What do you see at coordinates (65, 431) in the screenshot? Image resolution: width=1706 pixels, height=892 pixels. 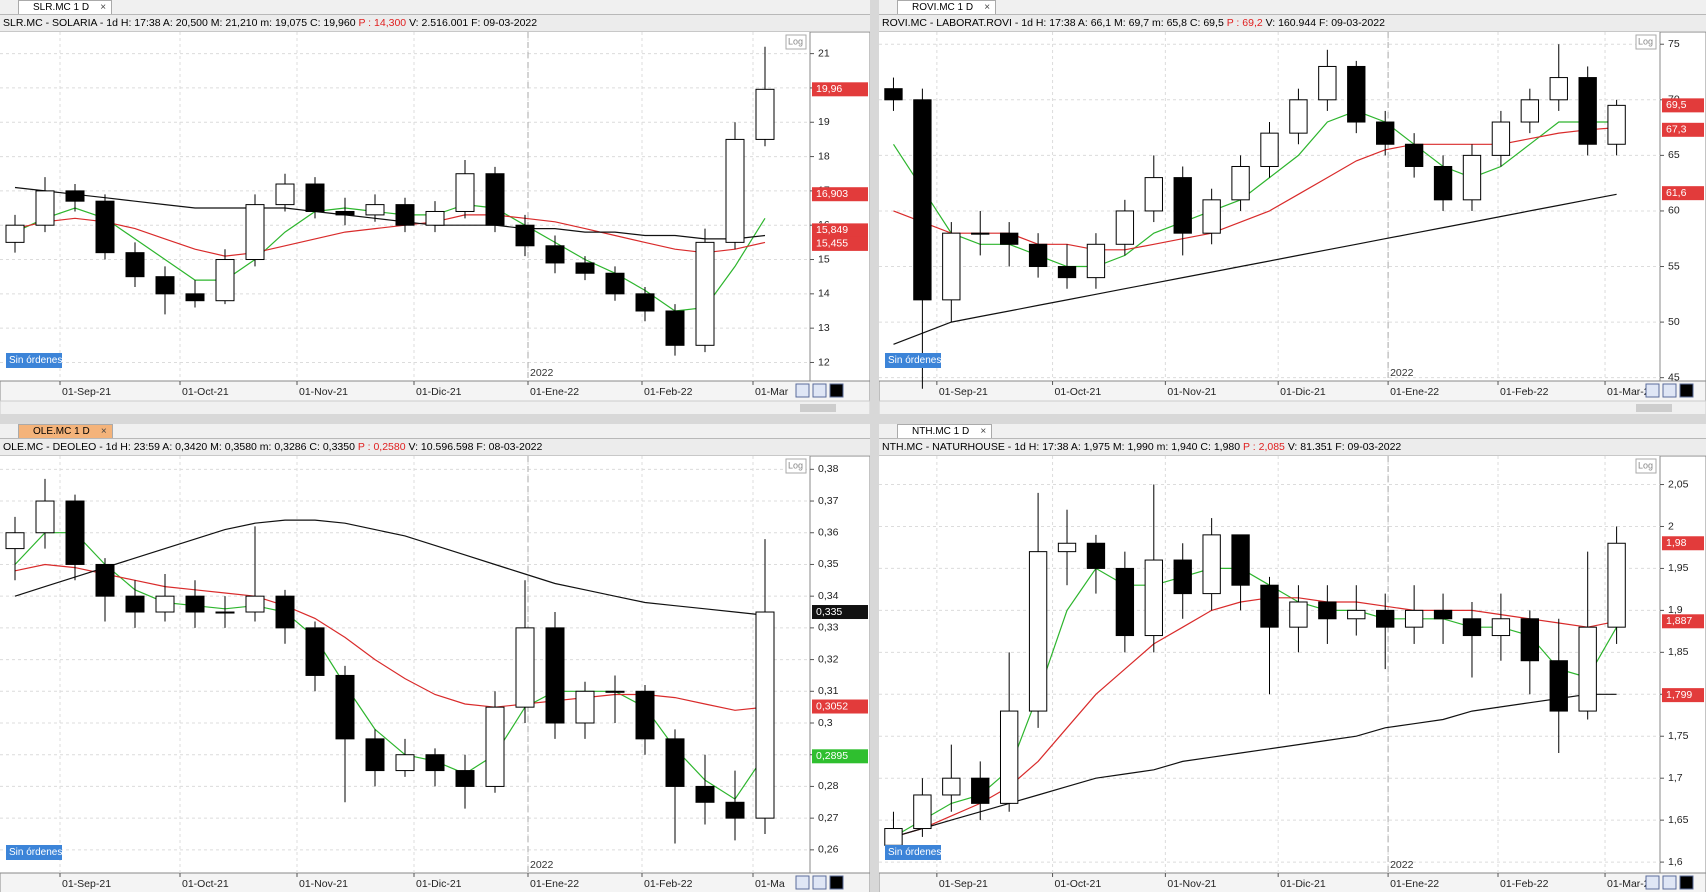 I see `tab: OLE.MC 1 D ×` at bounding box center [65, 431].